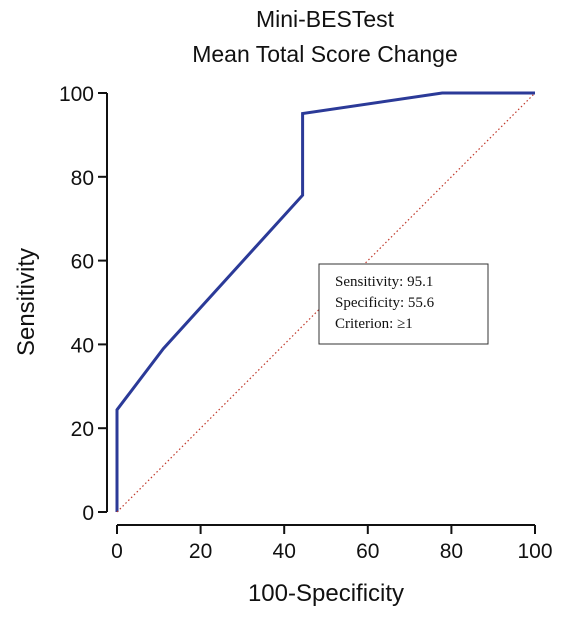 Image resolution: width=566 pixels, height=619 pixels. Describe the element at coordinates (325, 54) in the screenshot. I see `title-line-2: Mean Total Score Change` at that location.